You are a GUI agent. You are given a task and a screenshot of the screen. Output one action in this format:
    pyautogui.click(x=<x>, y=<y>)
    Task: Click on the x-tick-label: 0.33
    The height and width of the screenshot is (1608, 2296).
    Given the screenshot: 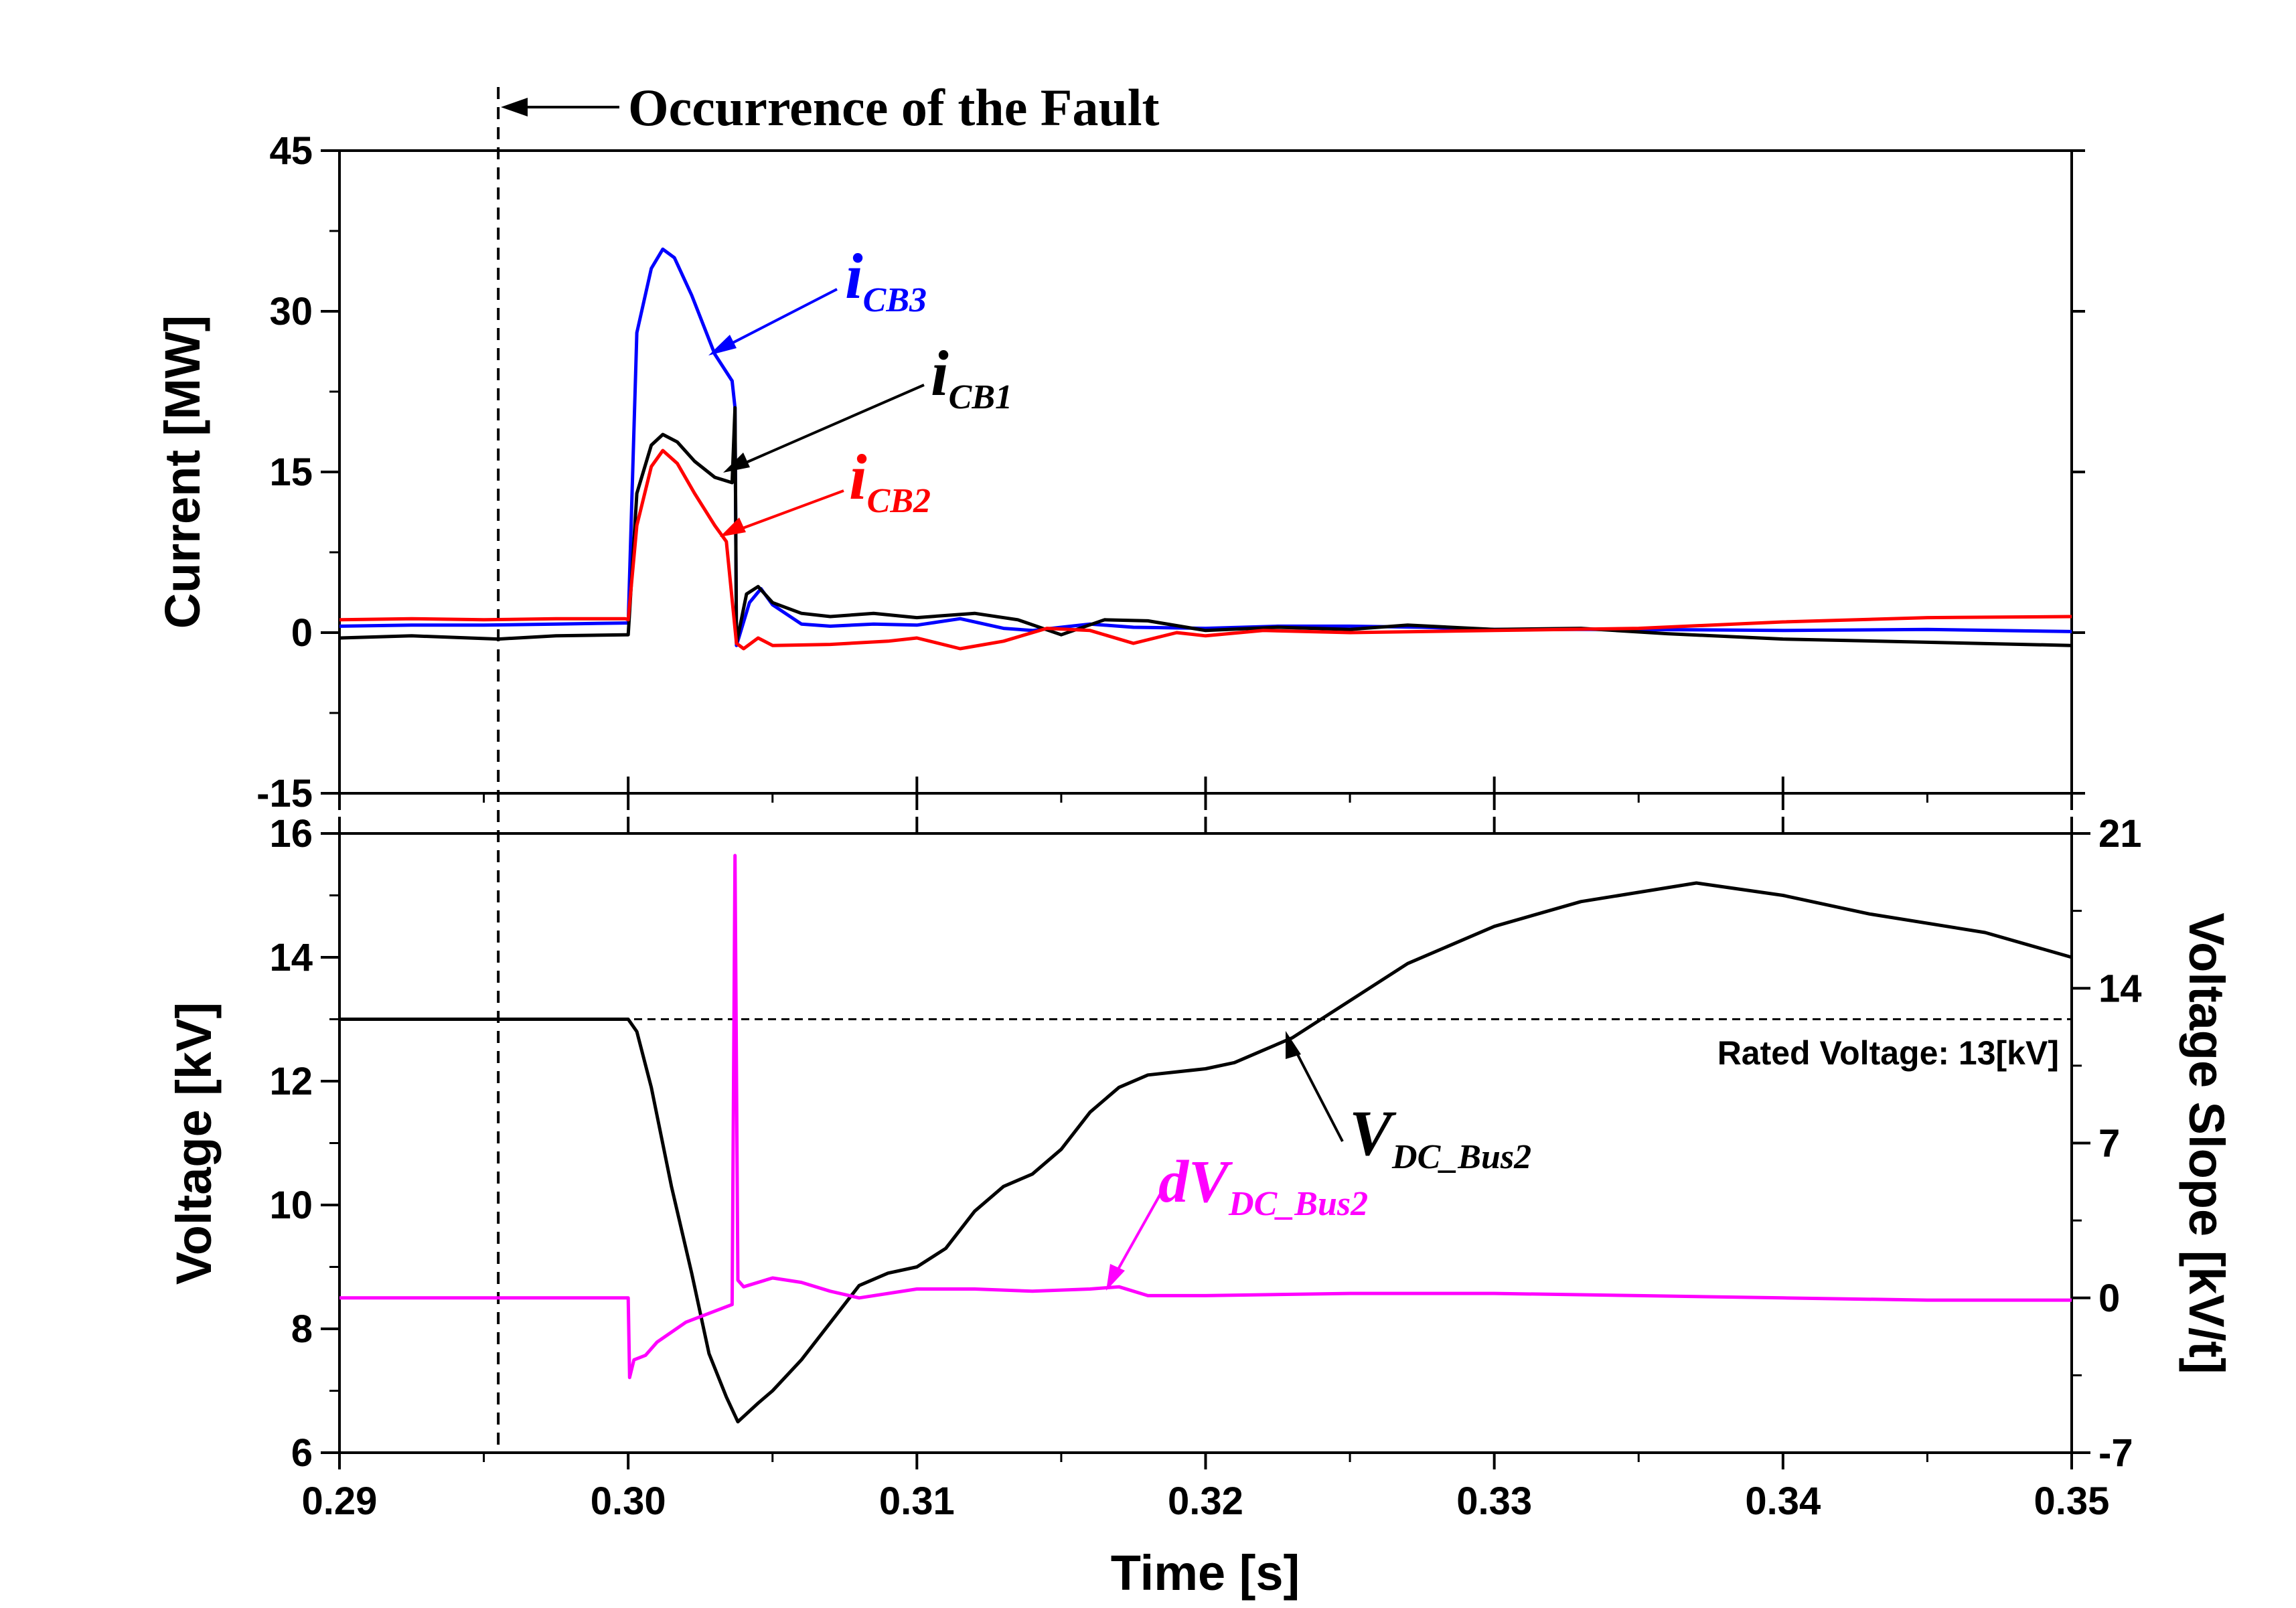 What is the action you would take?
    pyautogui.click(x=1494, y=1501)
    